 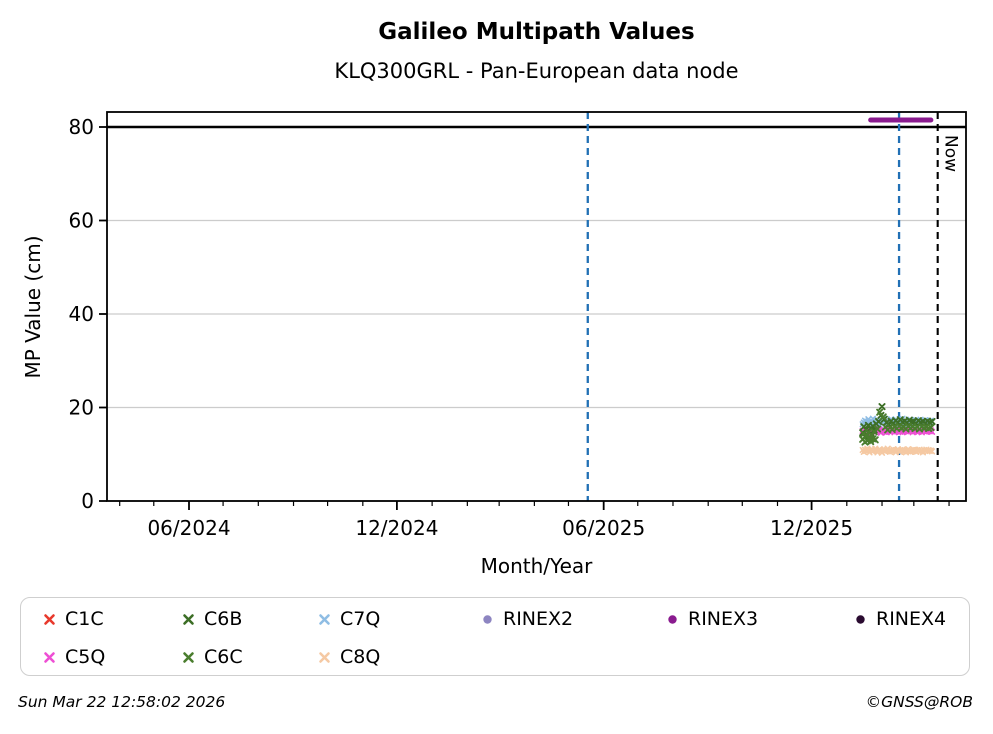 I want to click on legend-label: RINEX4, so click(x=911, y=619).